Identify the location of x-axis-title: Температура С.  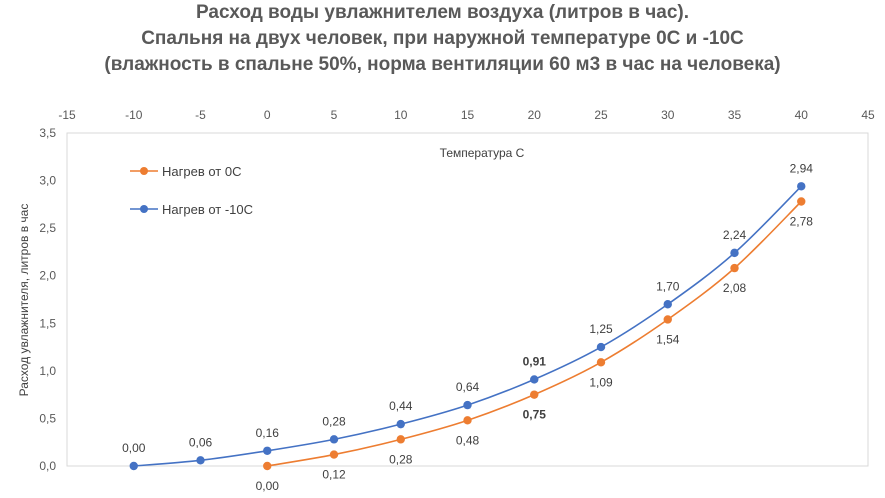
(482, 153).